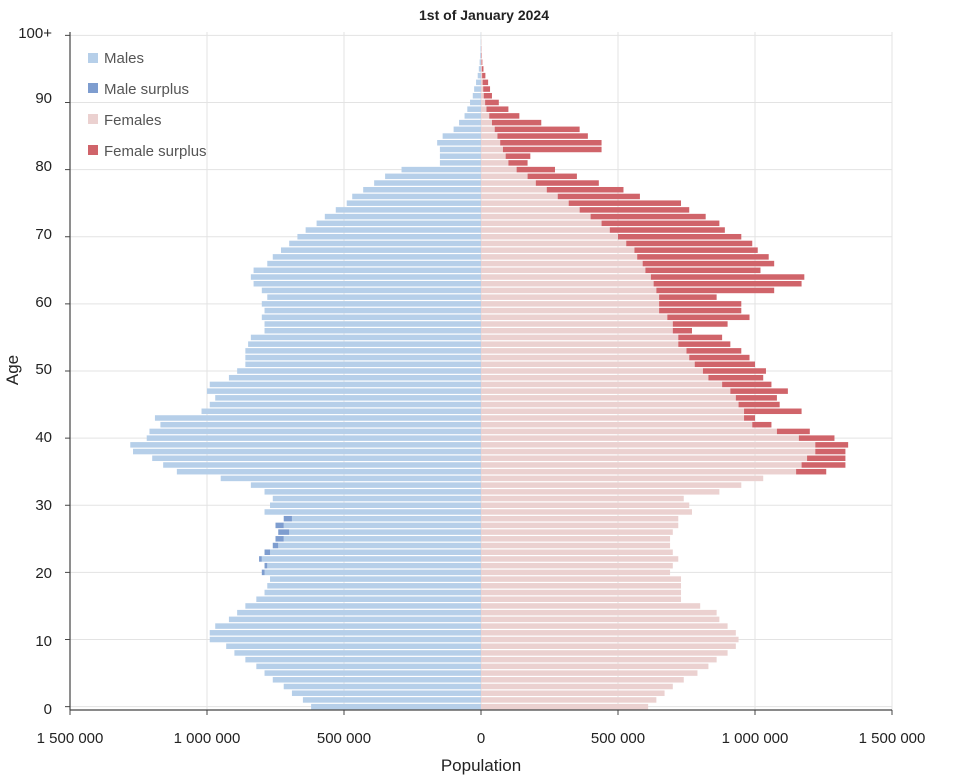  What do you see at coordinates (35, 371) in the screenshot?
I see `y-tick-labels: 0 10 20 30 40 50 60 70 80 90 100+` at bounding box center [35, 371].